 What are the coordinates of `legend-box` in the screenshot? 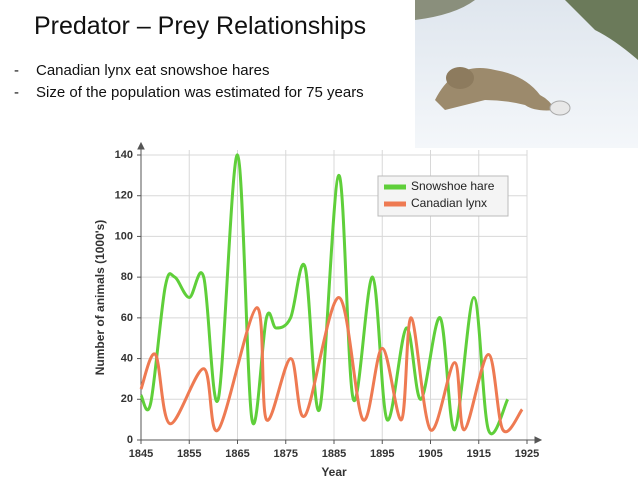 It's located at (443, 196).